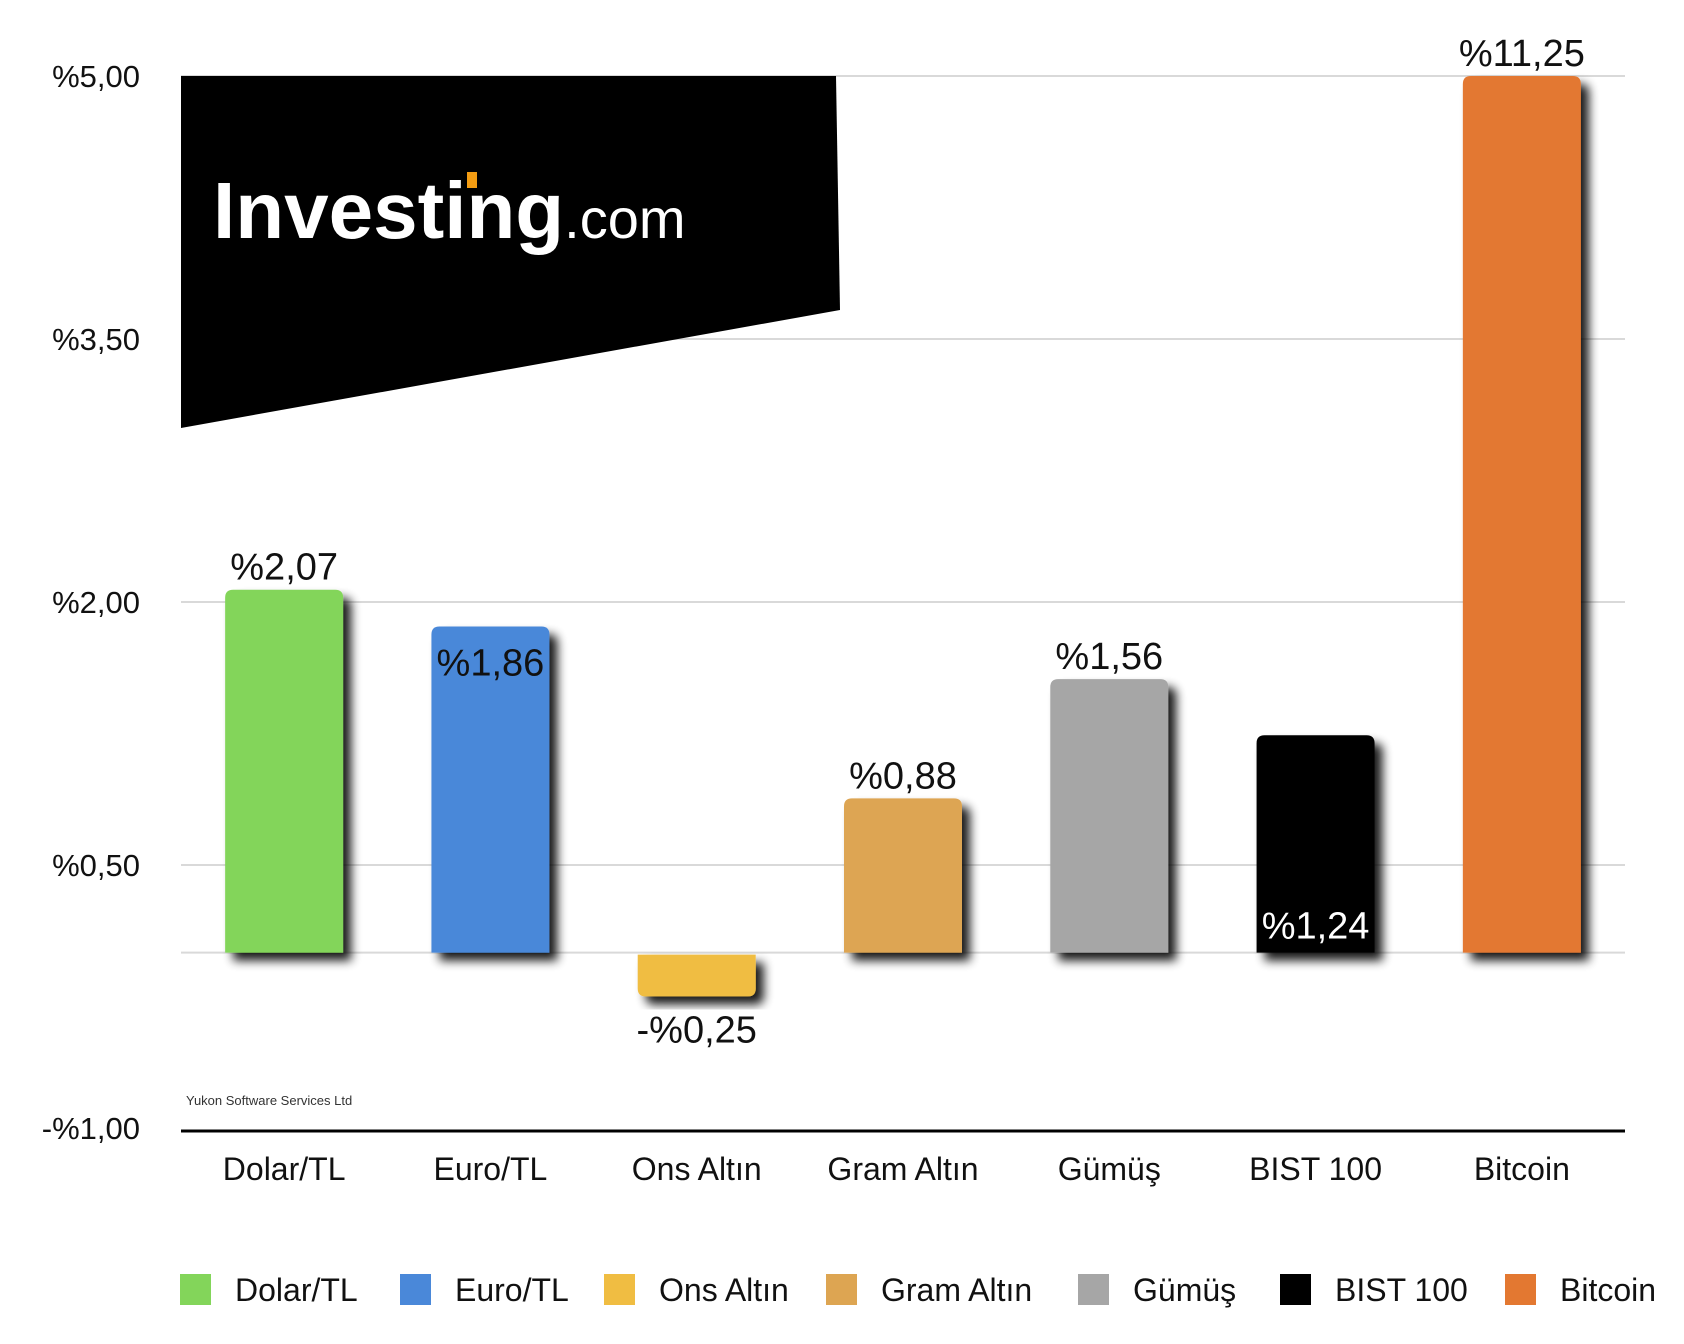  What do you see at coordinates (1522, 1169) in the screenshot?
I see `x-category-label: Bitcoin` at bounding box center [1522, 1169].